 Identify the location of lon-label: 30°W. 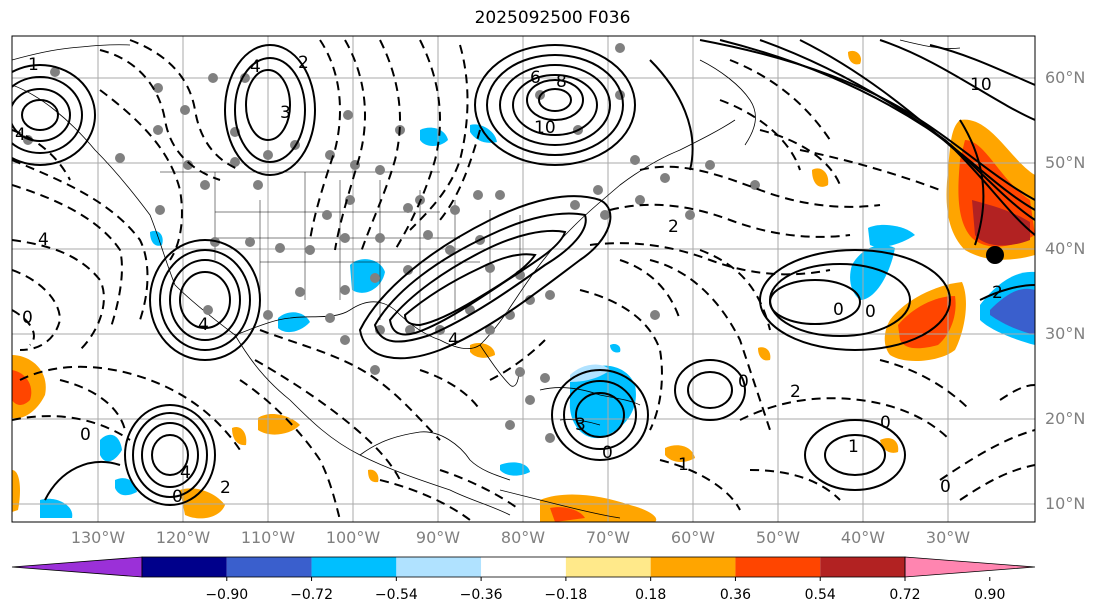
(948, 537).